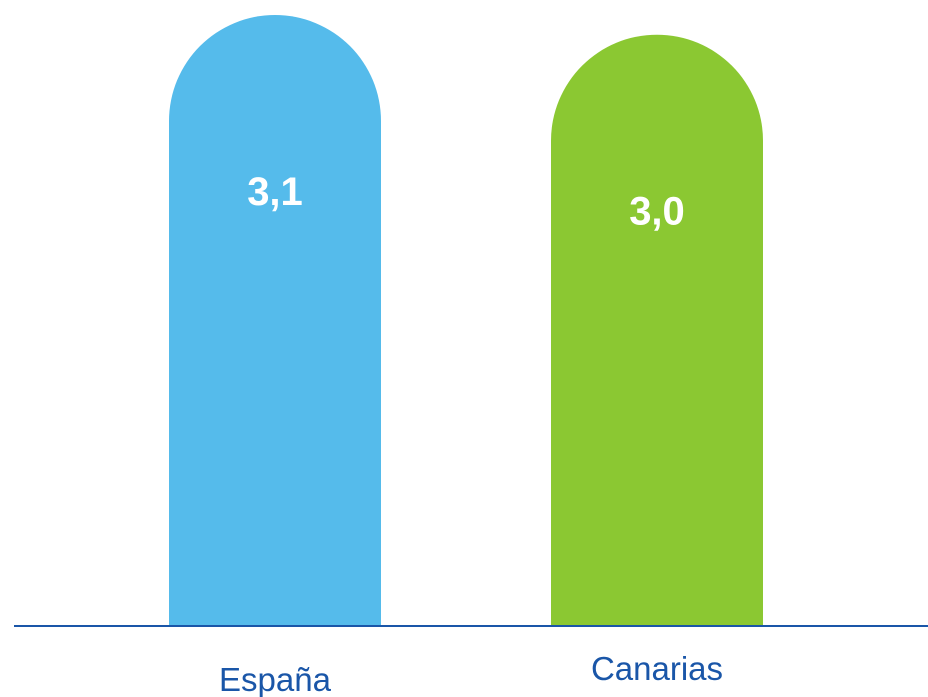  I want to click on category-label: España, so click(275, 679).